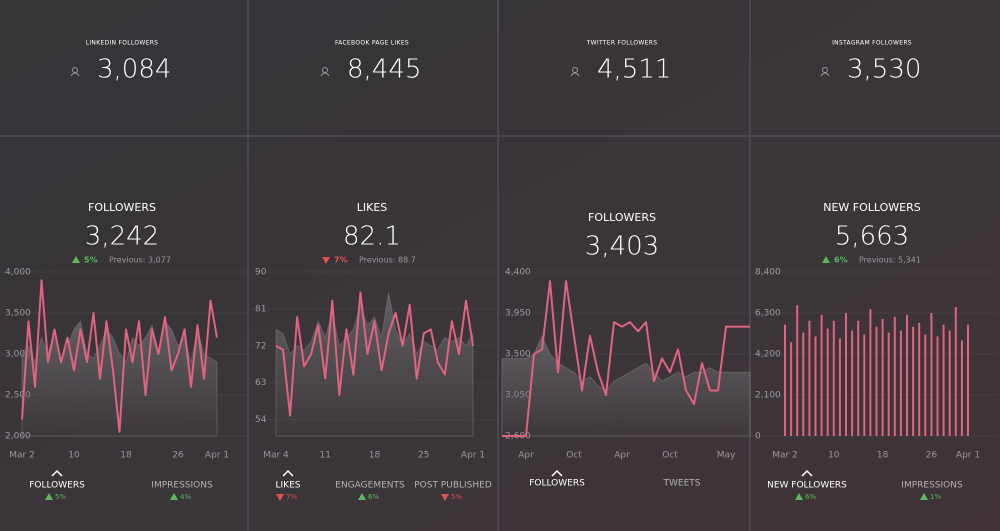  What do you see at coordinates (768, 273) in the screenshot?
I see `y-tick-label: 8,400` at bounding box center [768, 273].